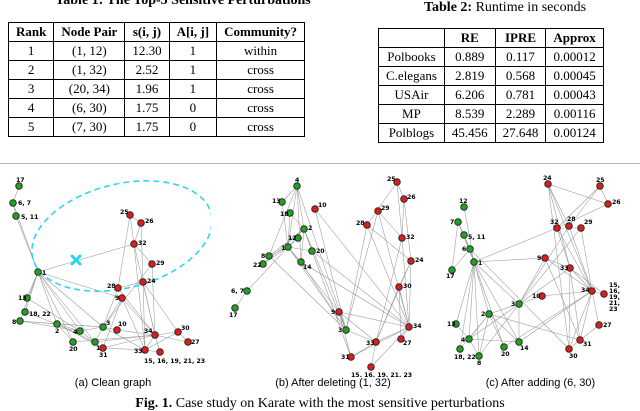 The image size is (640, 411). What do you see at coordinates (464, 249) in the screenshot?
I see `graph-node-label: 6` at bounding box center [464, 249].